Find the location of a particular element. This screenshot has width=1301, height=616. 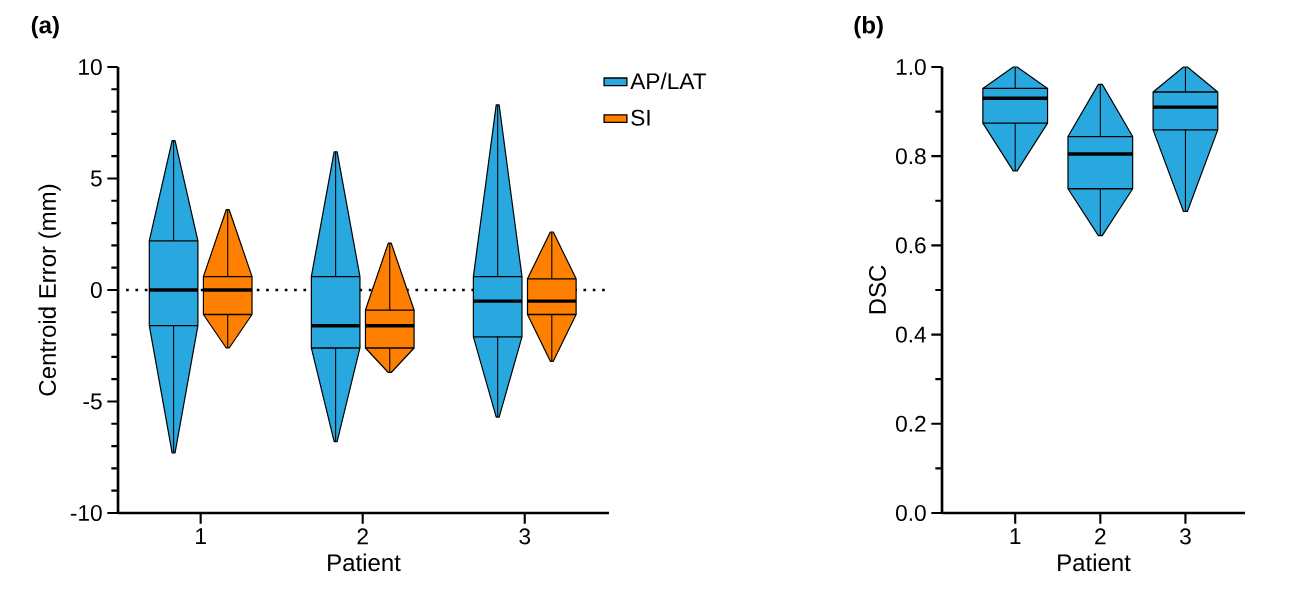

y-tick-label: 10 is located at coordinates (90, 67).